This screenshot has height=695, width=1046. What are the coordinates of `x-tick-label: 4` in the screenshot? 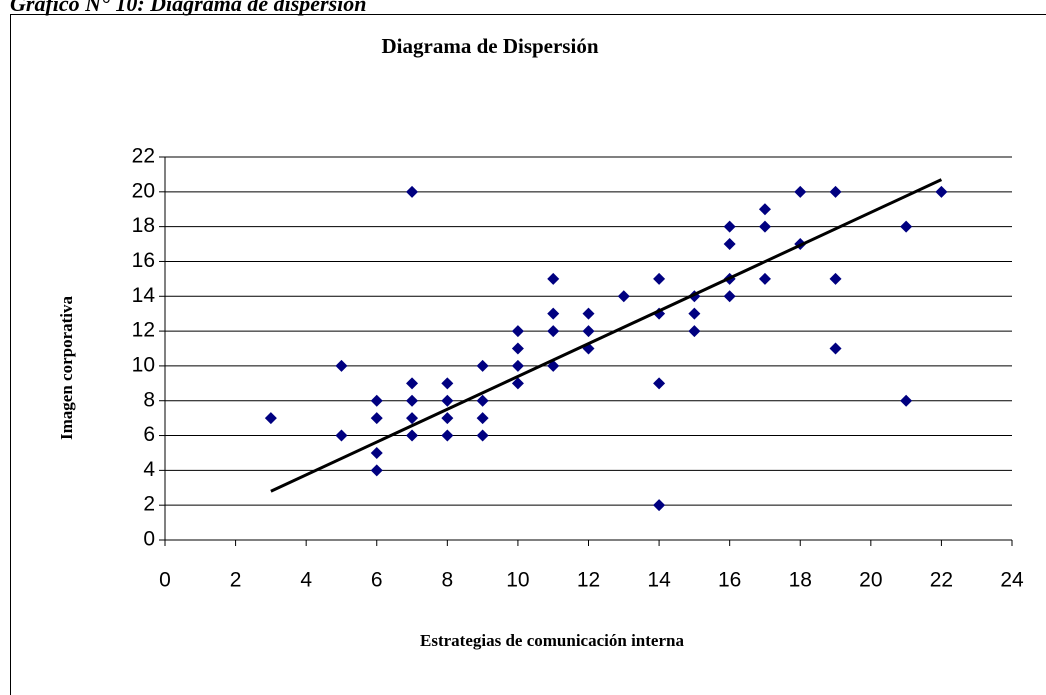 It's located at (306, 580).